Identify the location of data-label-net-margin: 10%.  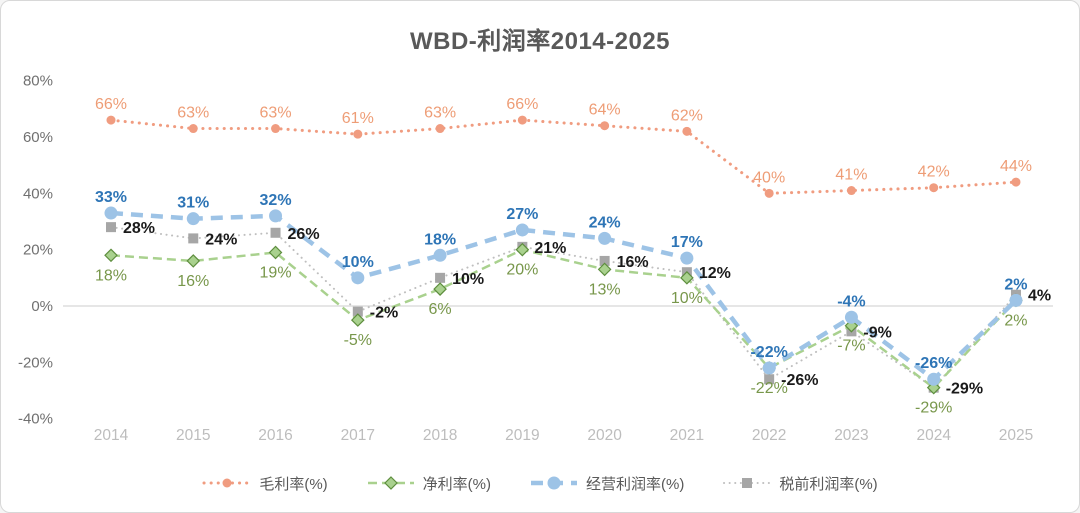
(687, 298).